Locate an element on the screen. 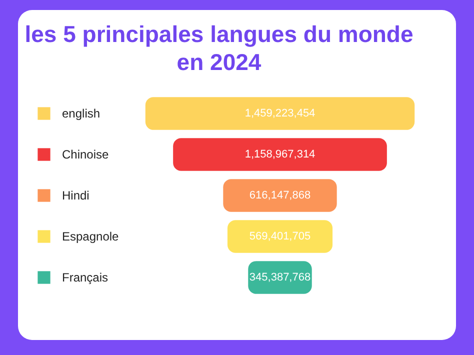 The image size is (474, 355). category-label: Chinoise is located at coordinates (86, 155).